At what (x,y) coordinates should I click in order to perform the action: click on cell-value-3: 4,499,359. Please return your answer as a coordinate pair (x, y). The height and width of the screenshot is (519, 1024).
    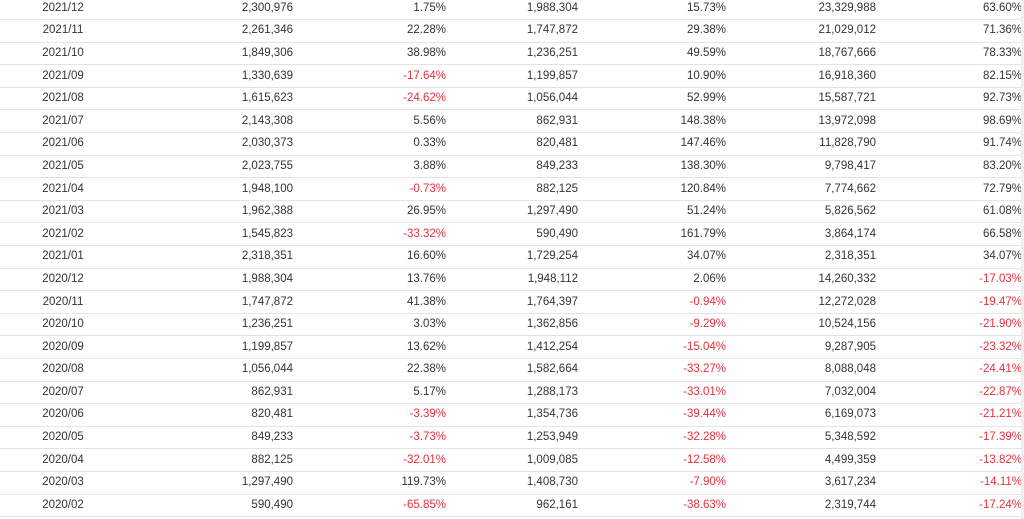
    Looking at the image, I should click on (803, 460).